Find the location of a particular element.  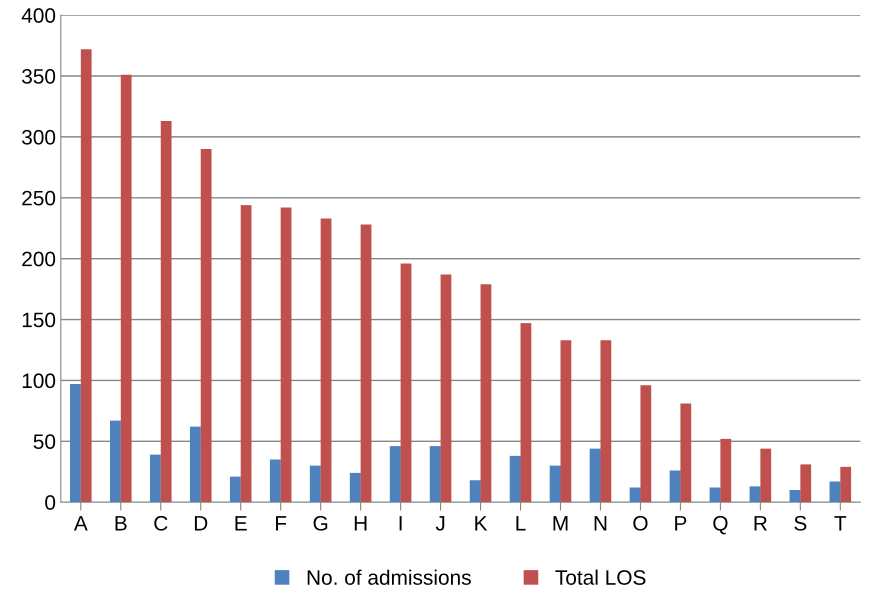

y-tick-label: 300 is located at coordinates (39, 137).